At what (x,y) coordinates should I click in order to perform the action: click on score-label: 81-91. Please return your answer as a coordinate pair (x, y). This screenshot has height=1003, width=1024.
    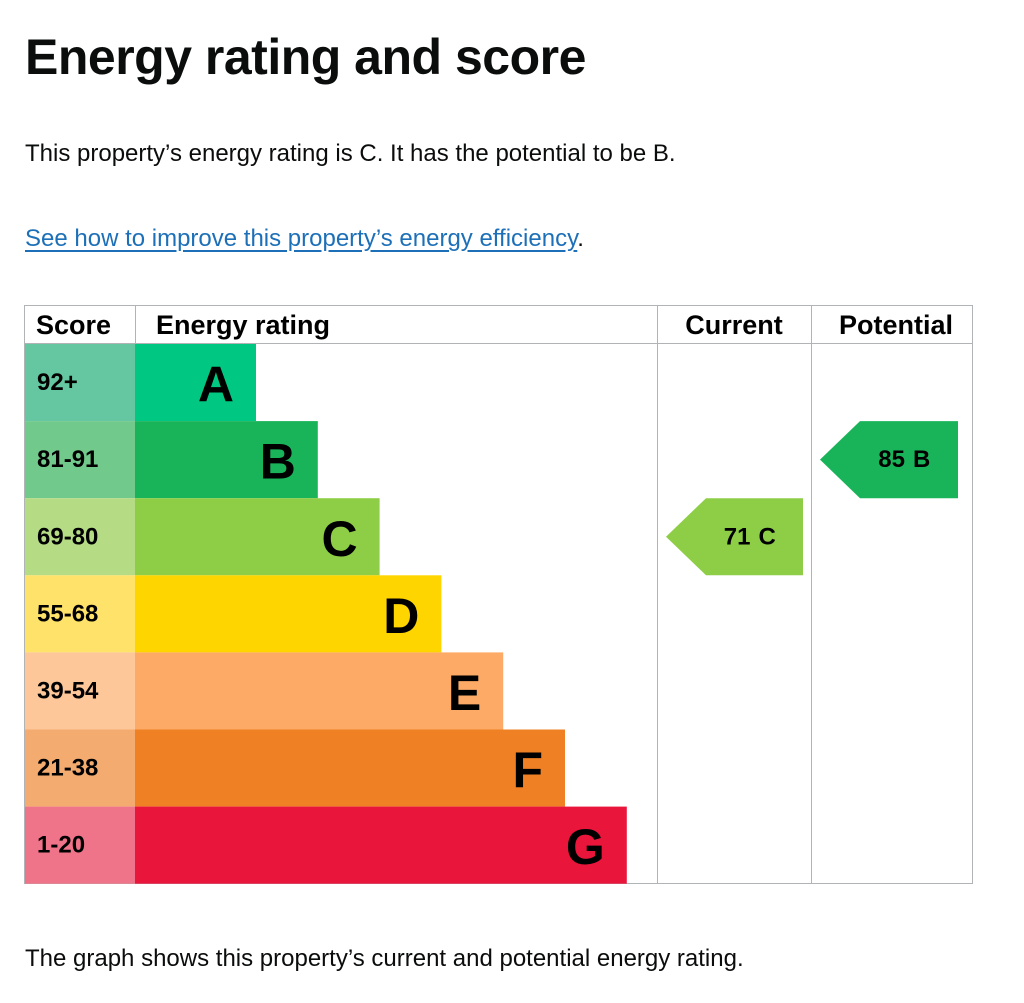
    Looking at the image, I should click on (67, 459).